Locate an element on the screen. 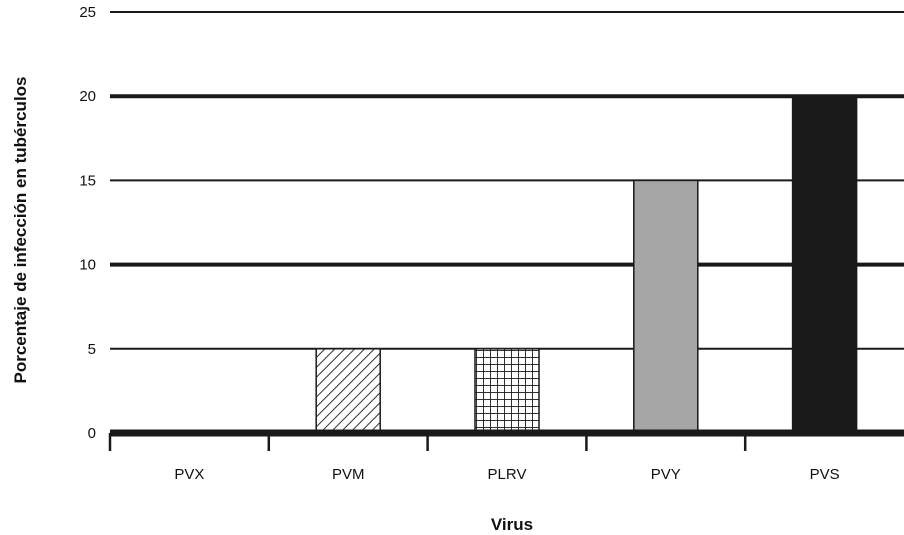 This screenshot has height=535, width=904. x-axis is located at coordinates (506, 440).